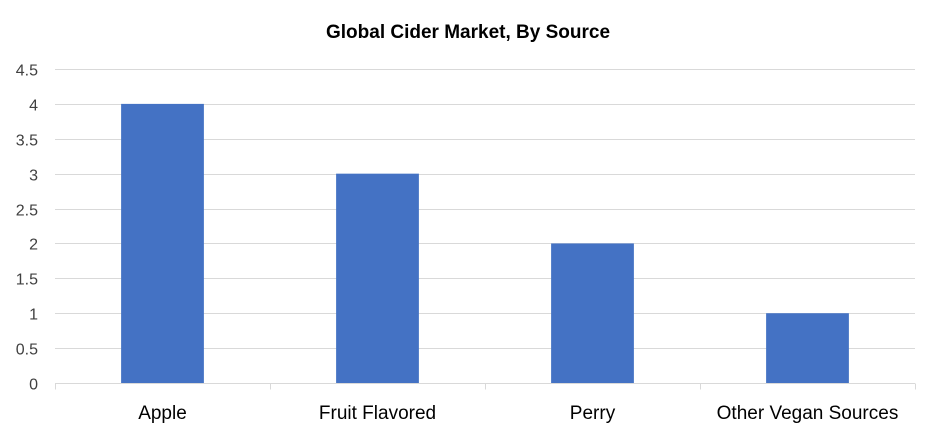  What do you see at coordinates (377, 413) in the screenshot?
I see `x-tick-label: Fruit Flavored` at bounding box center [377, 413].